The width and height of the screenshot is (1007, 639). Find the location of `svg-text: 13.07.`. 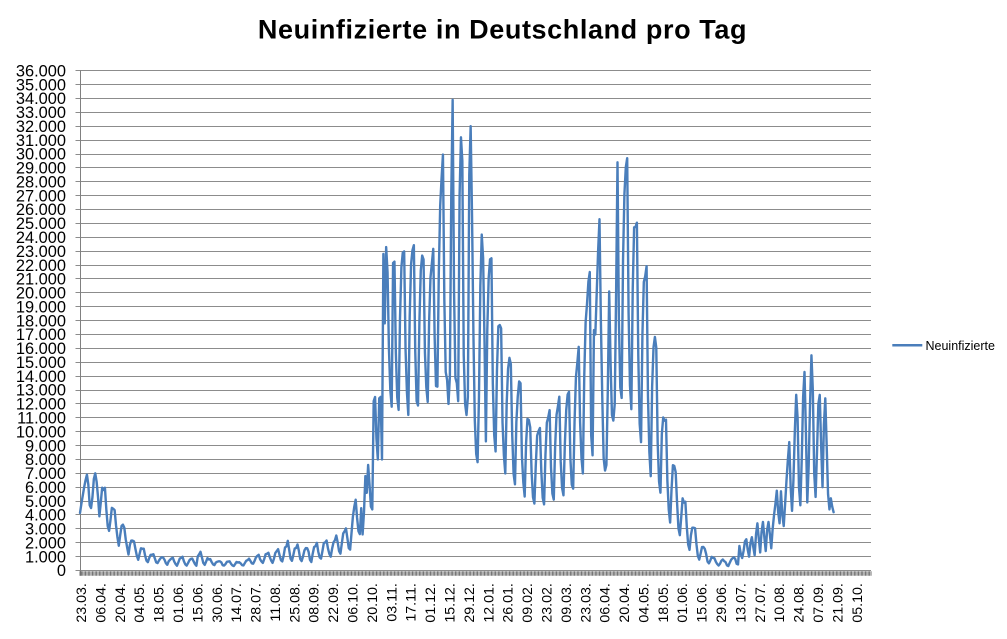

svg-text: 13.07. is located at coordinates (741, 602).